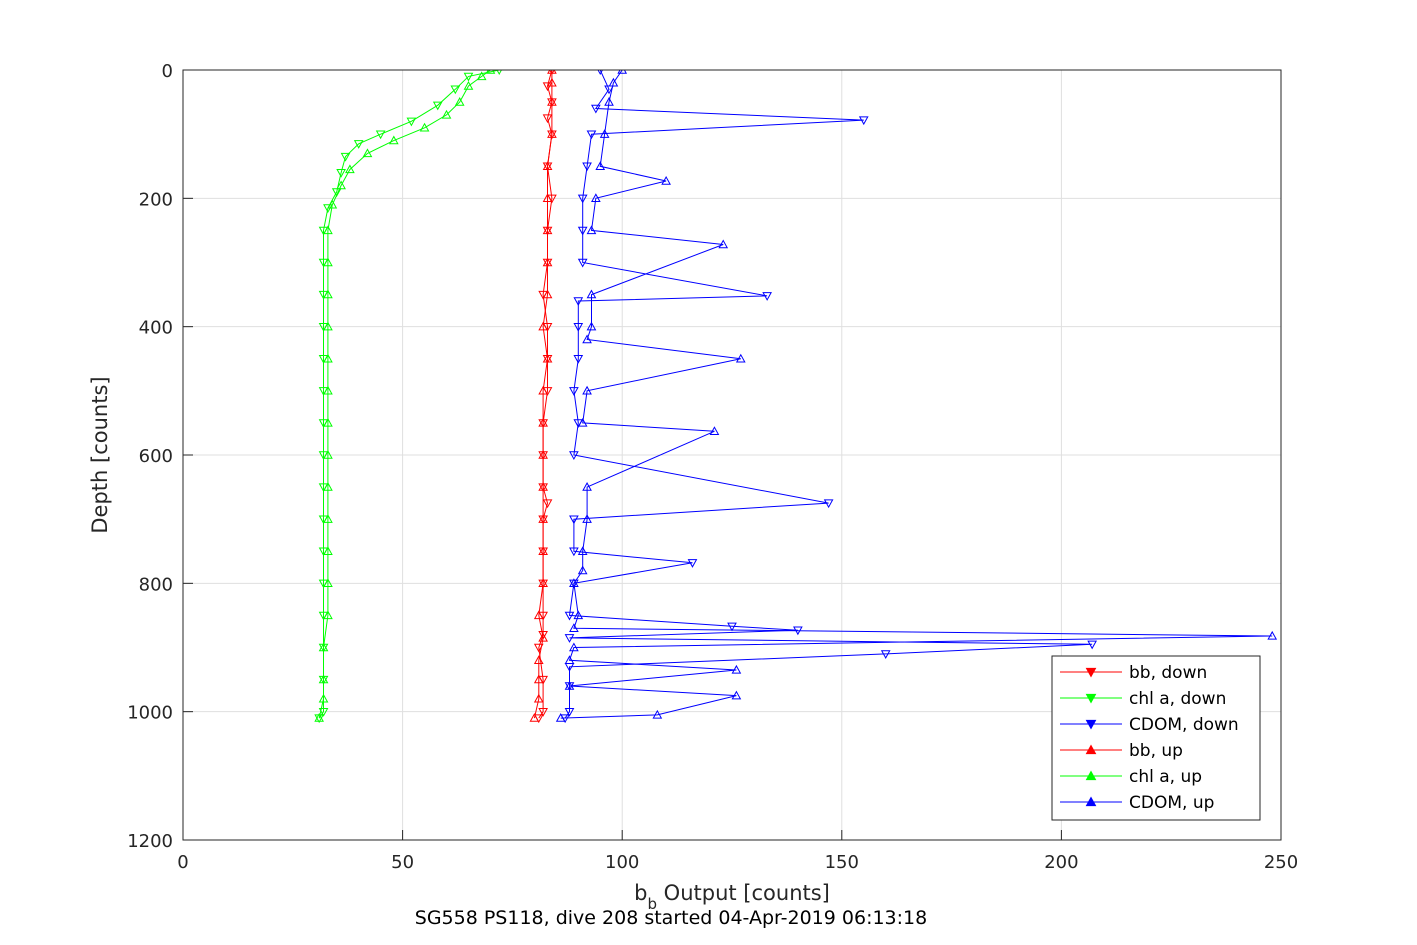 This screenshot has height=945, width=1417. What do you see at coordinates (1137, 803) in the screenshot?
I see `legend-item-cdom-up: CDOM, up` at bounding box center [1137, 803].